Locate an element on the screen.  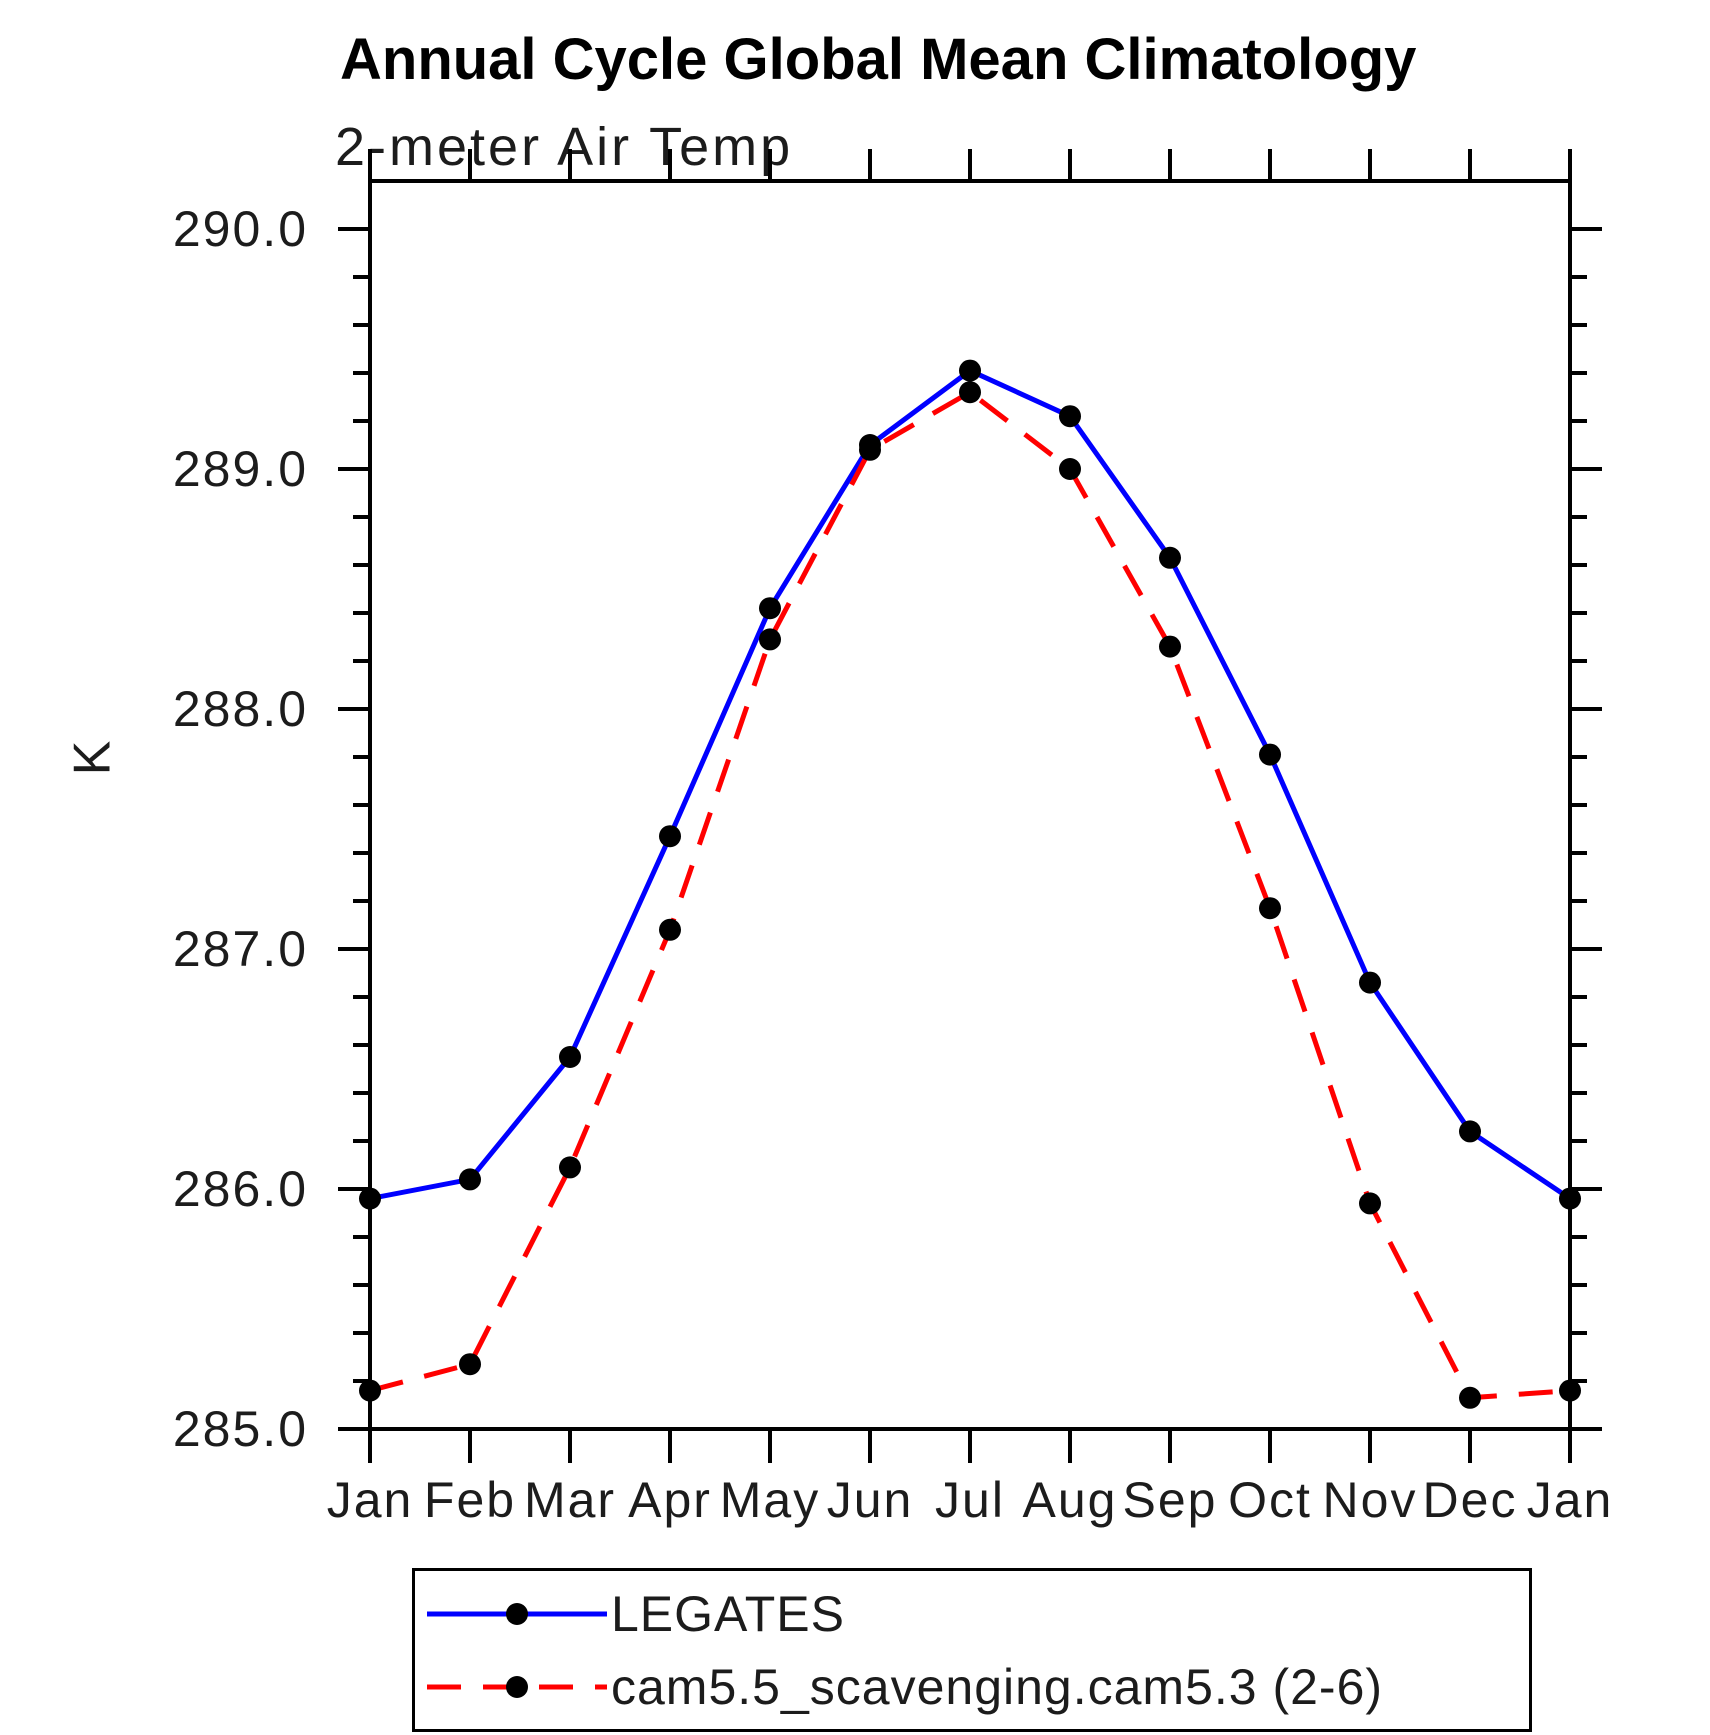
legend-box: LEGATES cam5.5_scavenging.cam5.3 (2-6) is located at coordinates (972, 1650).